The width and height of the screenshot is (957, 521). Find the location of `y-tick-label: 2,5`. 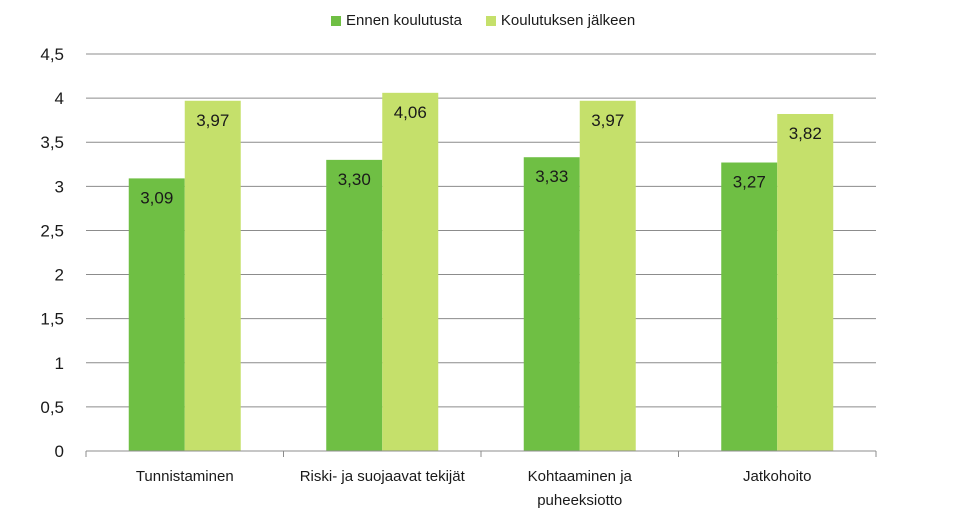

y-tick-label: 2,5 is located at coordinates (52, 230).